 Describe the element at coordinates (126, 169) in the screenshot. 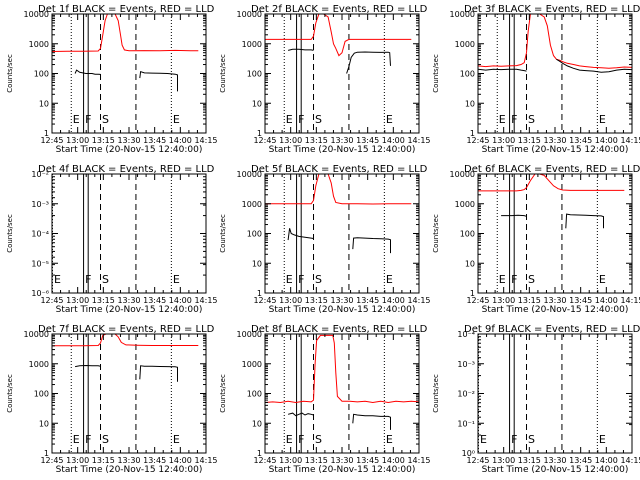

I see `panel-title: Det 4f BLACK = Events, RED = LLD` at that location.